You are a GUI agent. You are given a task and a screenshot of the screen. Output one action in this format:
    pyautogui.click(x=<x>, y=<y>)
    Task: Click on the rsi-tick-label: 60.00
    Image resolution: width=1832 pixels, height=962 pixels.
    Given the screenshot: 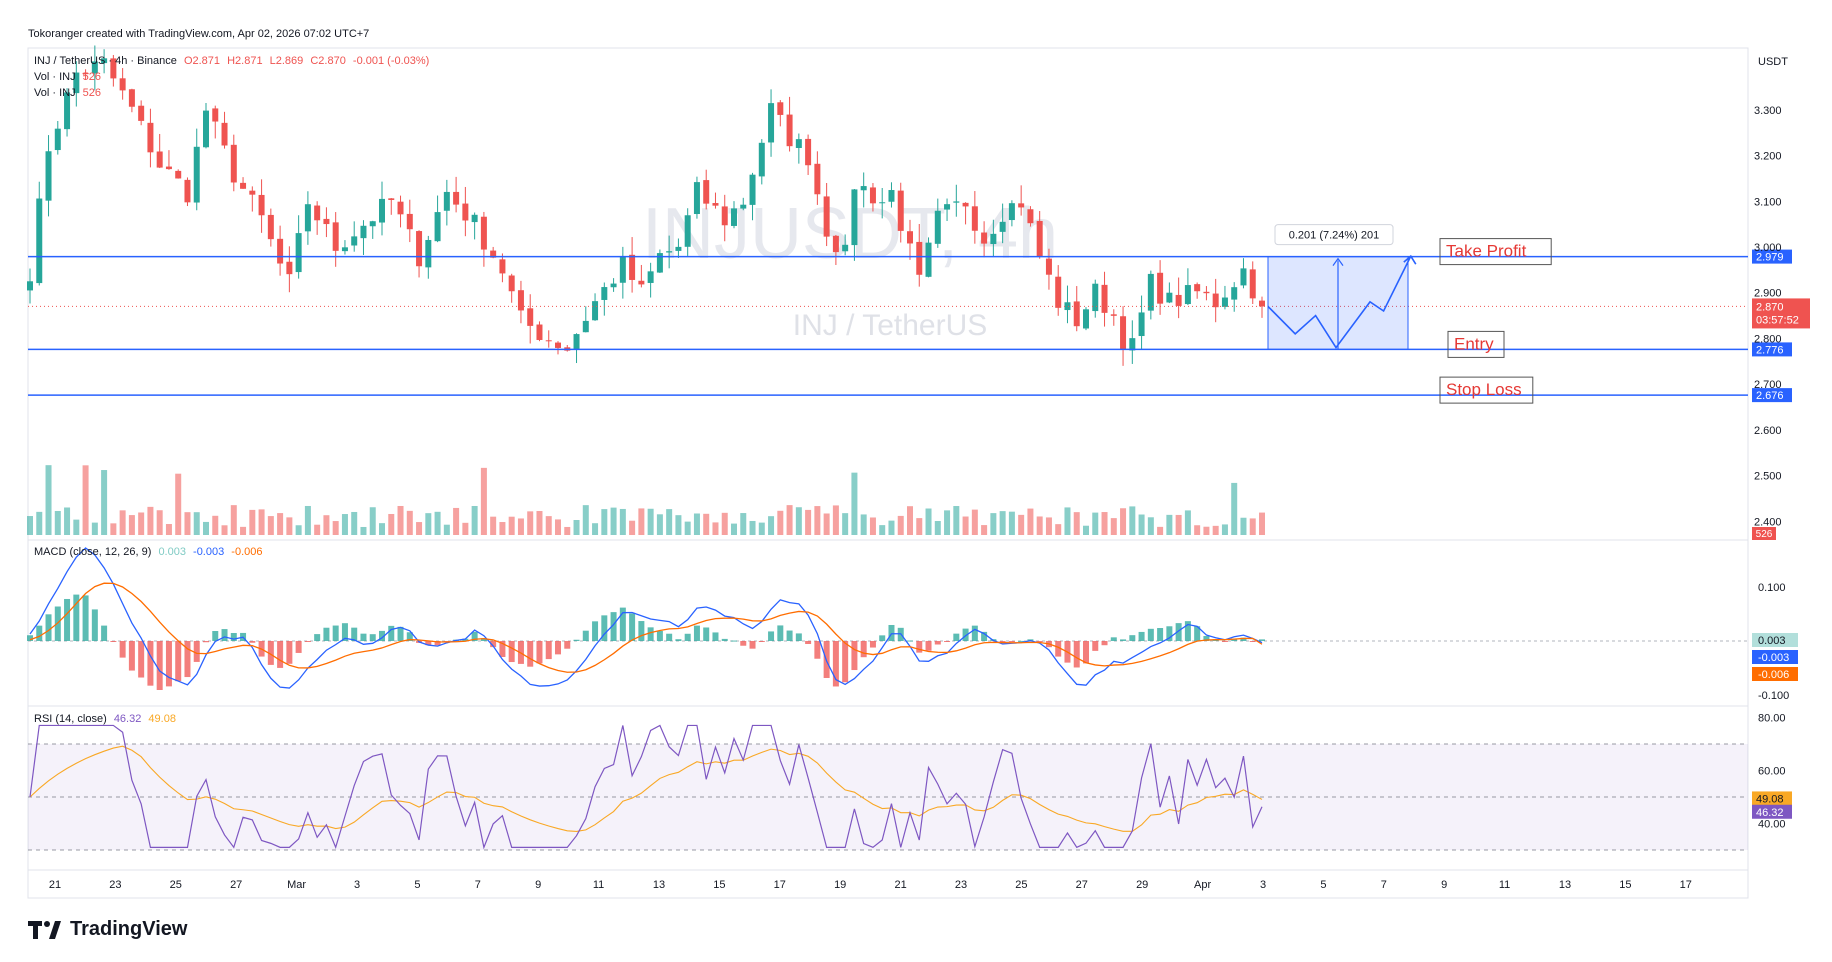 What is the action you would take?
    pyautogui.click(x=1772, y=772)
    